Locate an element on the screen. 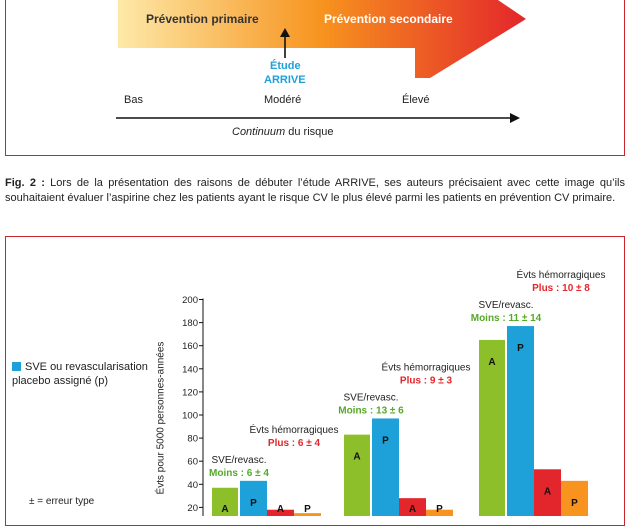 The image size is (630, 526). sve-difference: Moins : 11 ± 14 is located at coordinates (506, 318).